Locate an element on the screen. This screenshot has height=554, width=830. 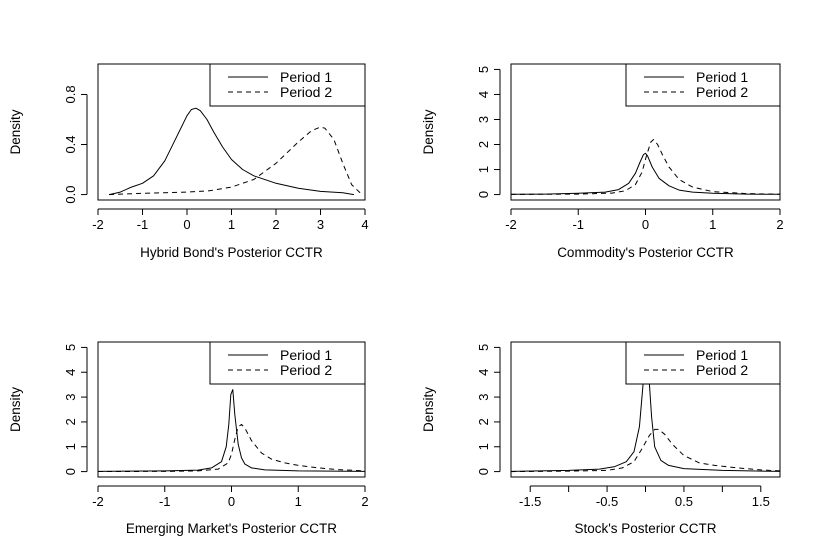
x-tick-label: 1.5 is located at coordinates (761, 501).